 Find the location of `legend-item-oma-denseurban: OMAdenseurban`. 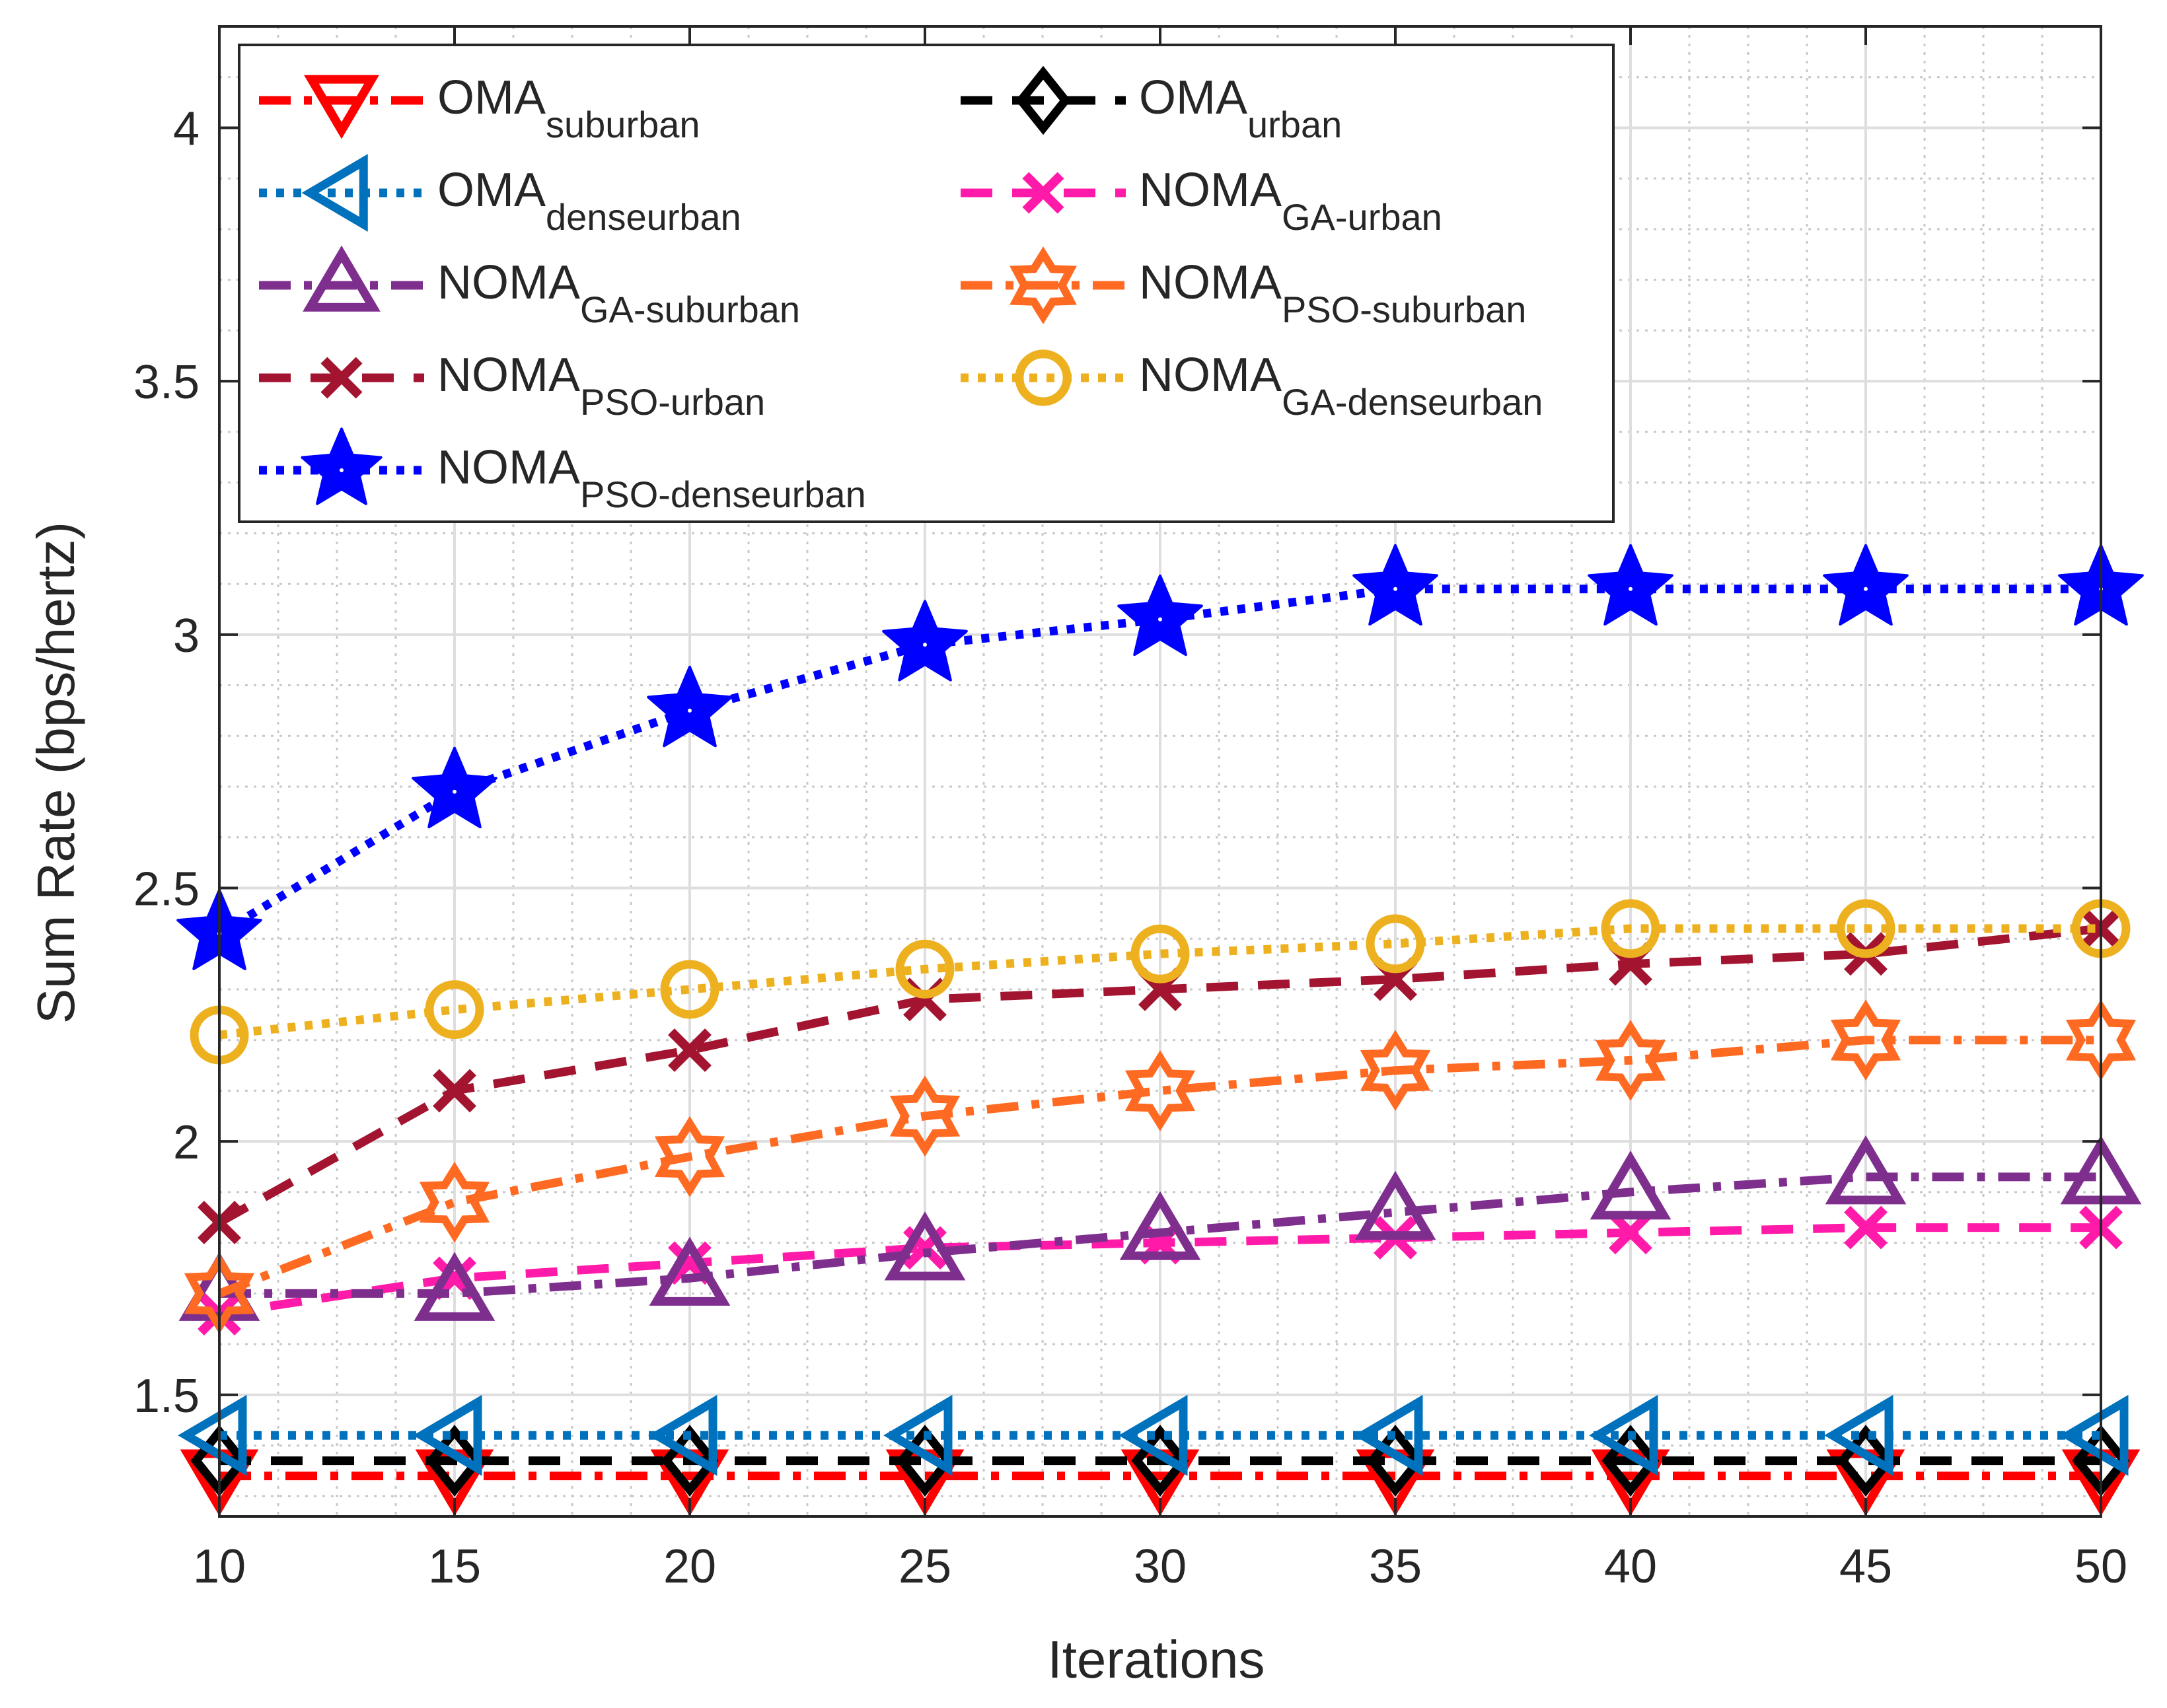

legend-item-oma-denseurban: OMAdenseurban is located at coordinates (500, 196).